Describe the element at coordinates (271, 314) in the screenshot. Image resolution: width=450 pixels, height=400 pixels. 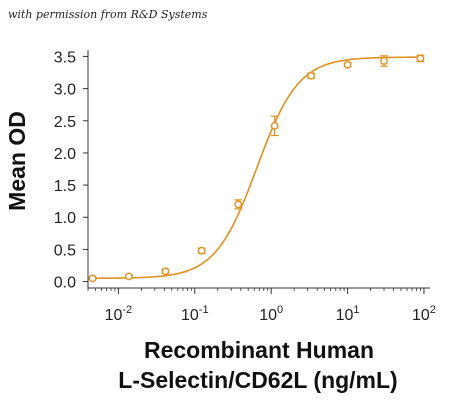
I see `x-tick-label: 10⁰` at that location.